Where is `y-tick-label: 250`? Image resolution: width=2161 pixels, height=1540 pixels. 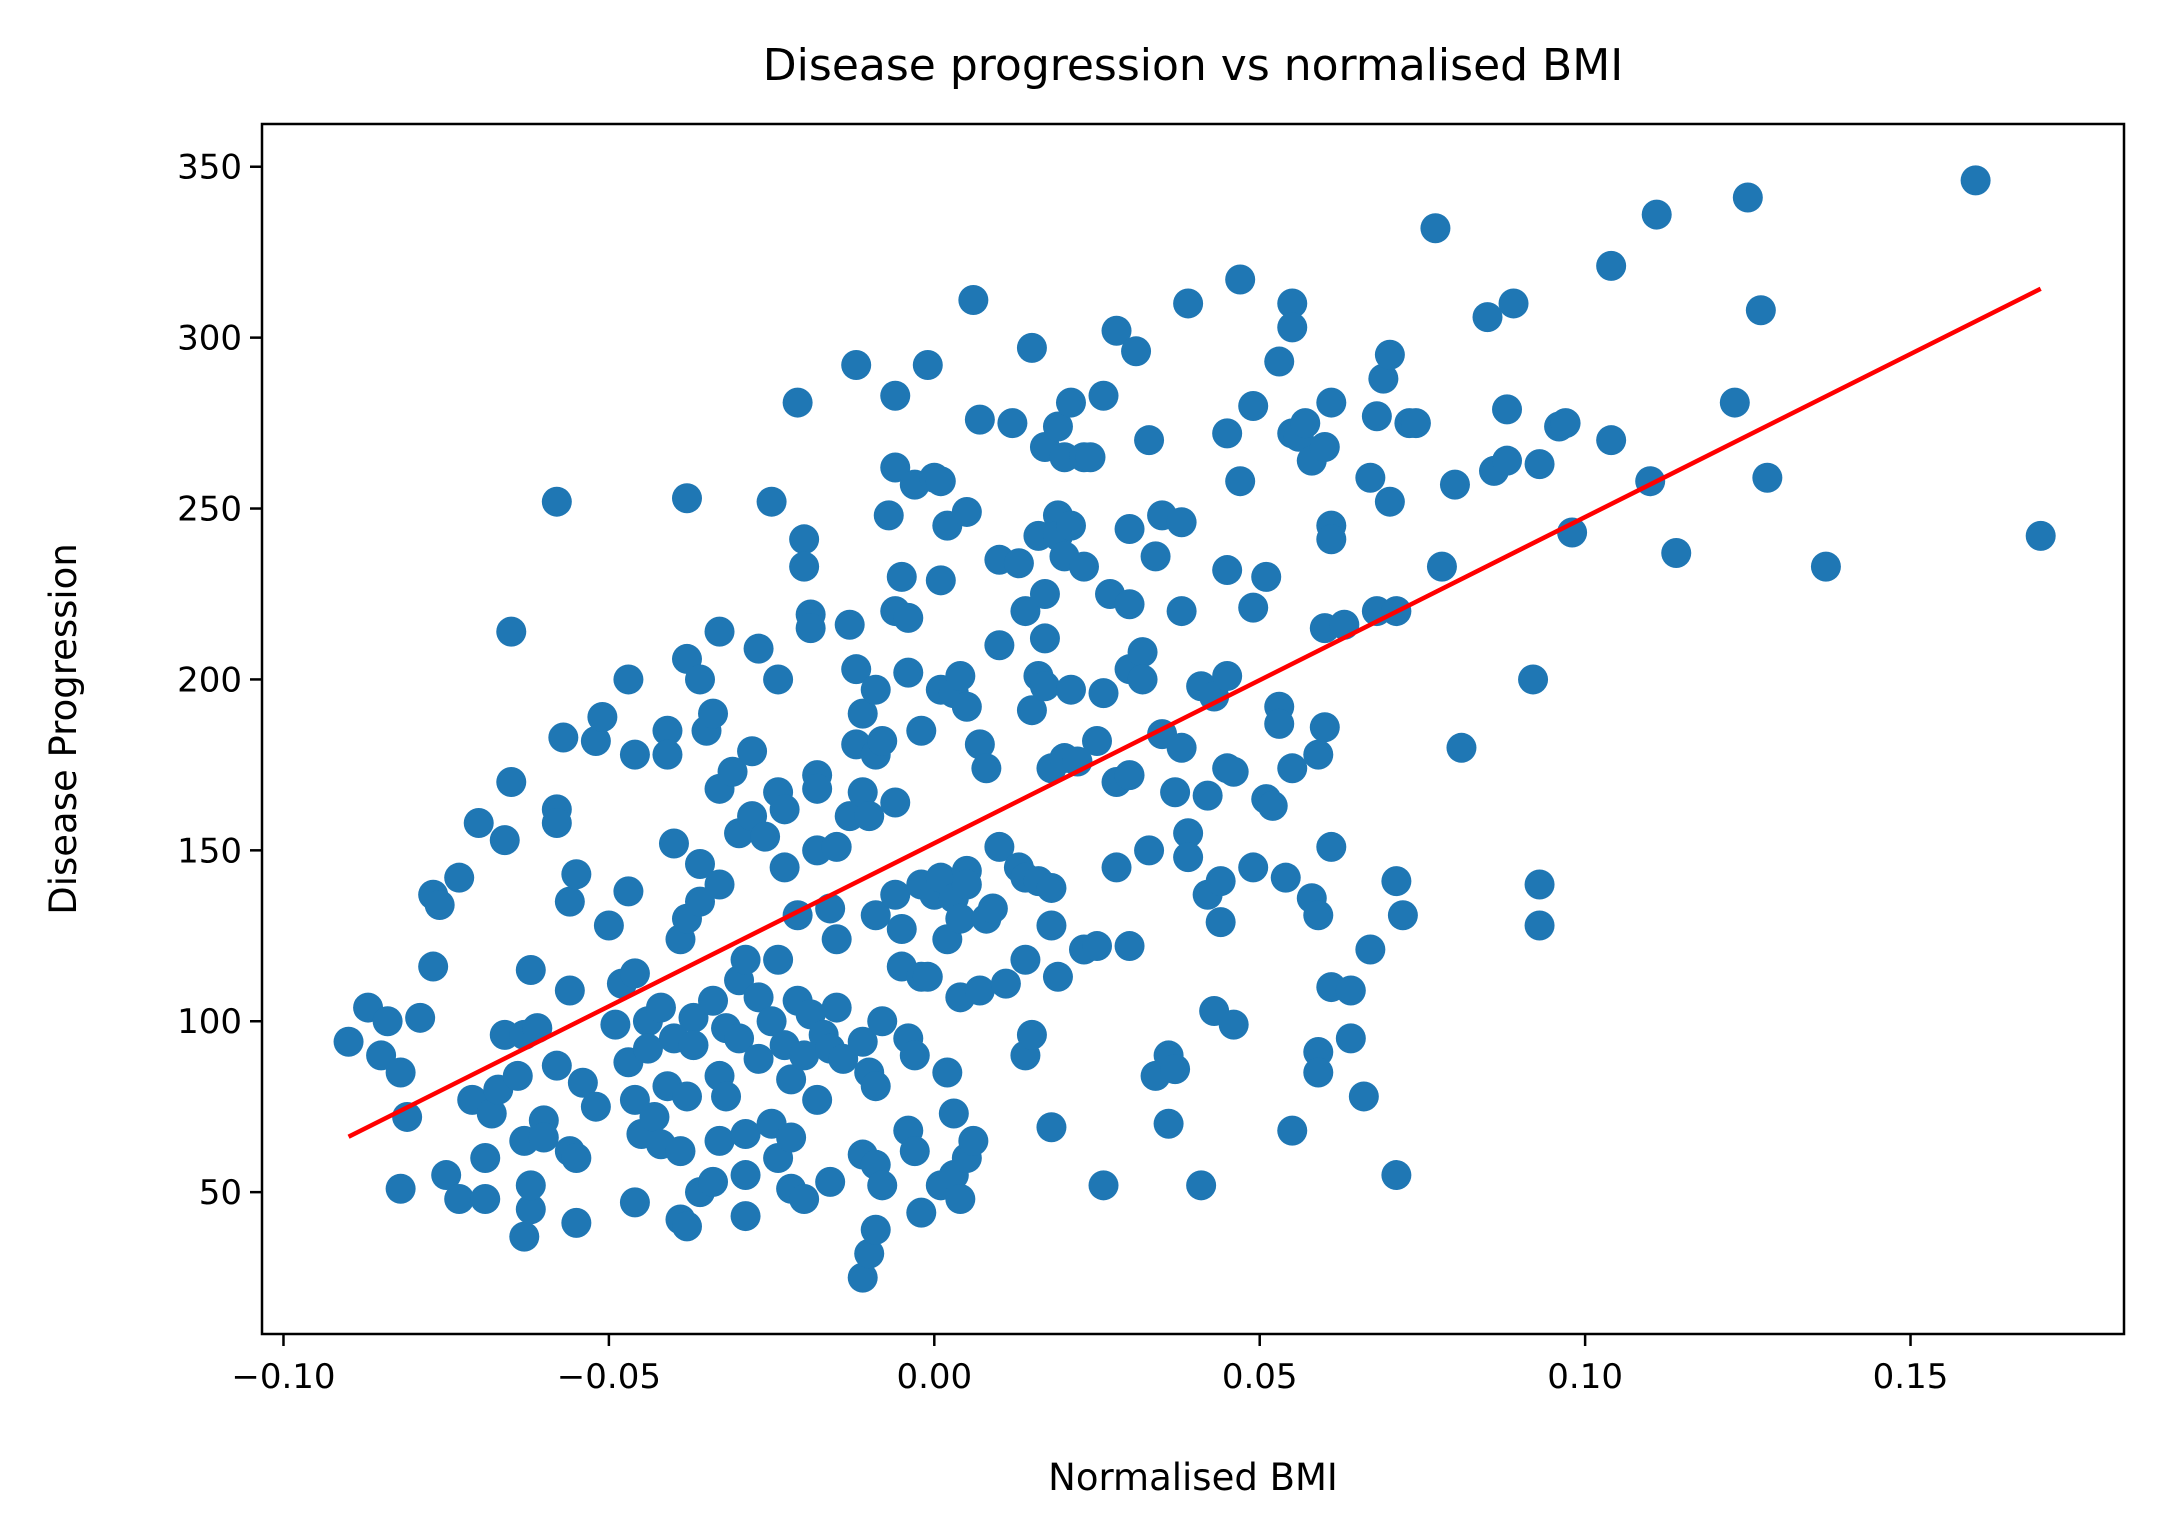 y-tick-label: 250 is located at coordinates (209, 510).